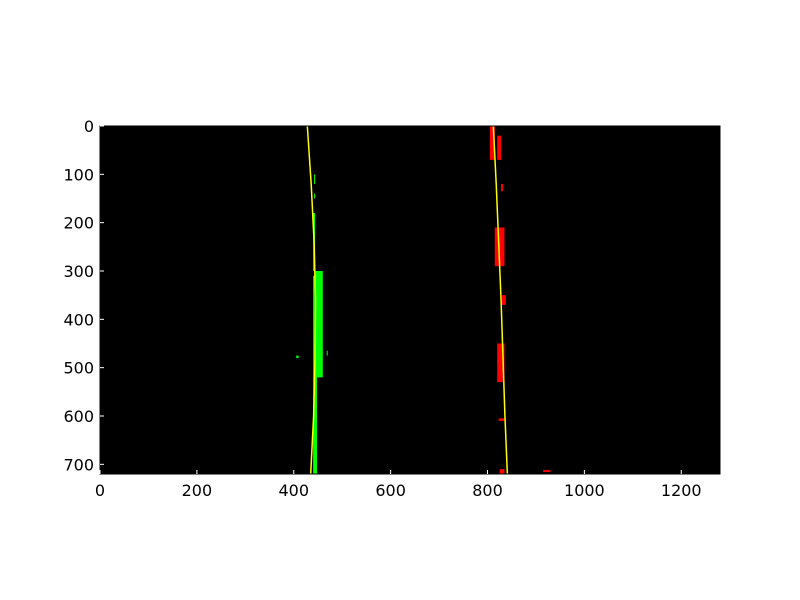  Describe the element at coordinates (78, 464) in the screenshot. I see `y-tick-label: 700` at that location.